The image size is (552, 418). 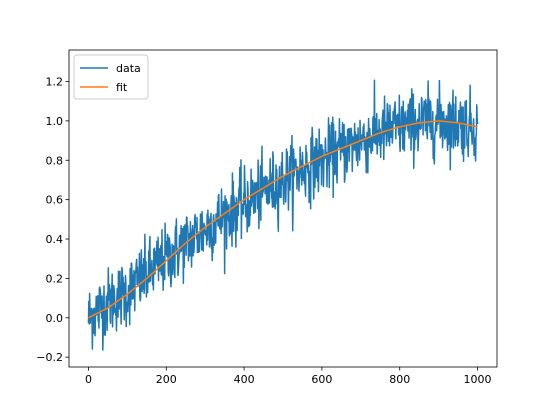 What do you see at coordinates (55, 160) in the screenshot?
I see `y-tick-label: 0.8` at bounding box center [55, 160].